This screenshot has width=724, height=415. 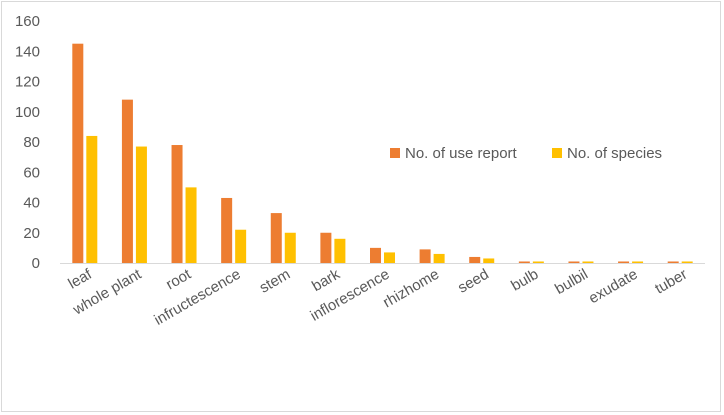 What do you see at coordinates (27, 21) in the screenshot?
I see `y-tick-label: 160` at bounding box center [27, 21].